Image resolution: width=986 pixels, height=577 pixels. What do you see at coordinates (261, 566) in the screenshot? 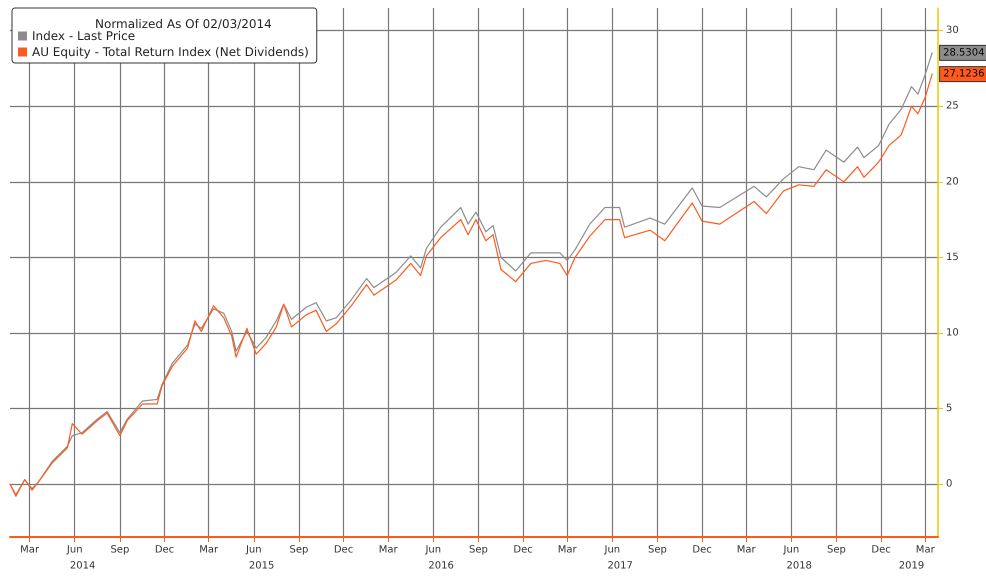
I see `x2-tick-label: 2015` at bounding box center [261, 566].